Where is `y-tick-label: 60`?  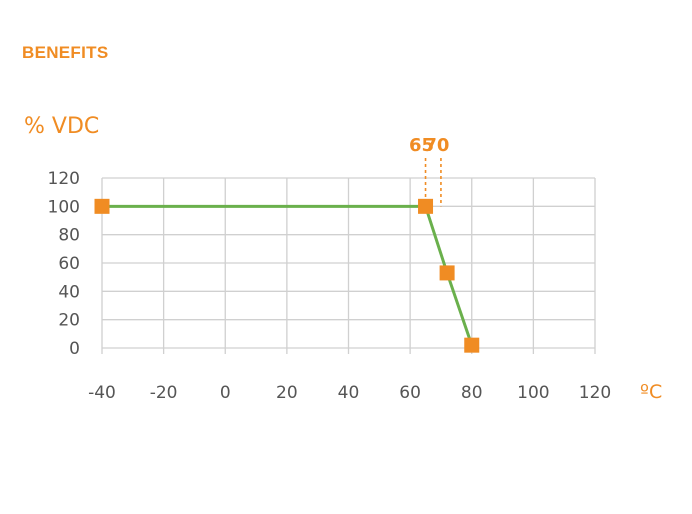
y-tick-label: 60 is located at coordinates (69, 264).